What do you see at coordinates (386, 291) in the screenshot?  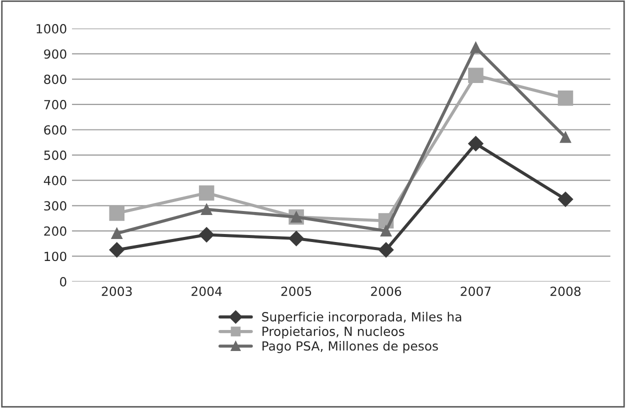 I see `x-tick-label: 2006` at bounding box center [386, 291].